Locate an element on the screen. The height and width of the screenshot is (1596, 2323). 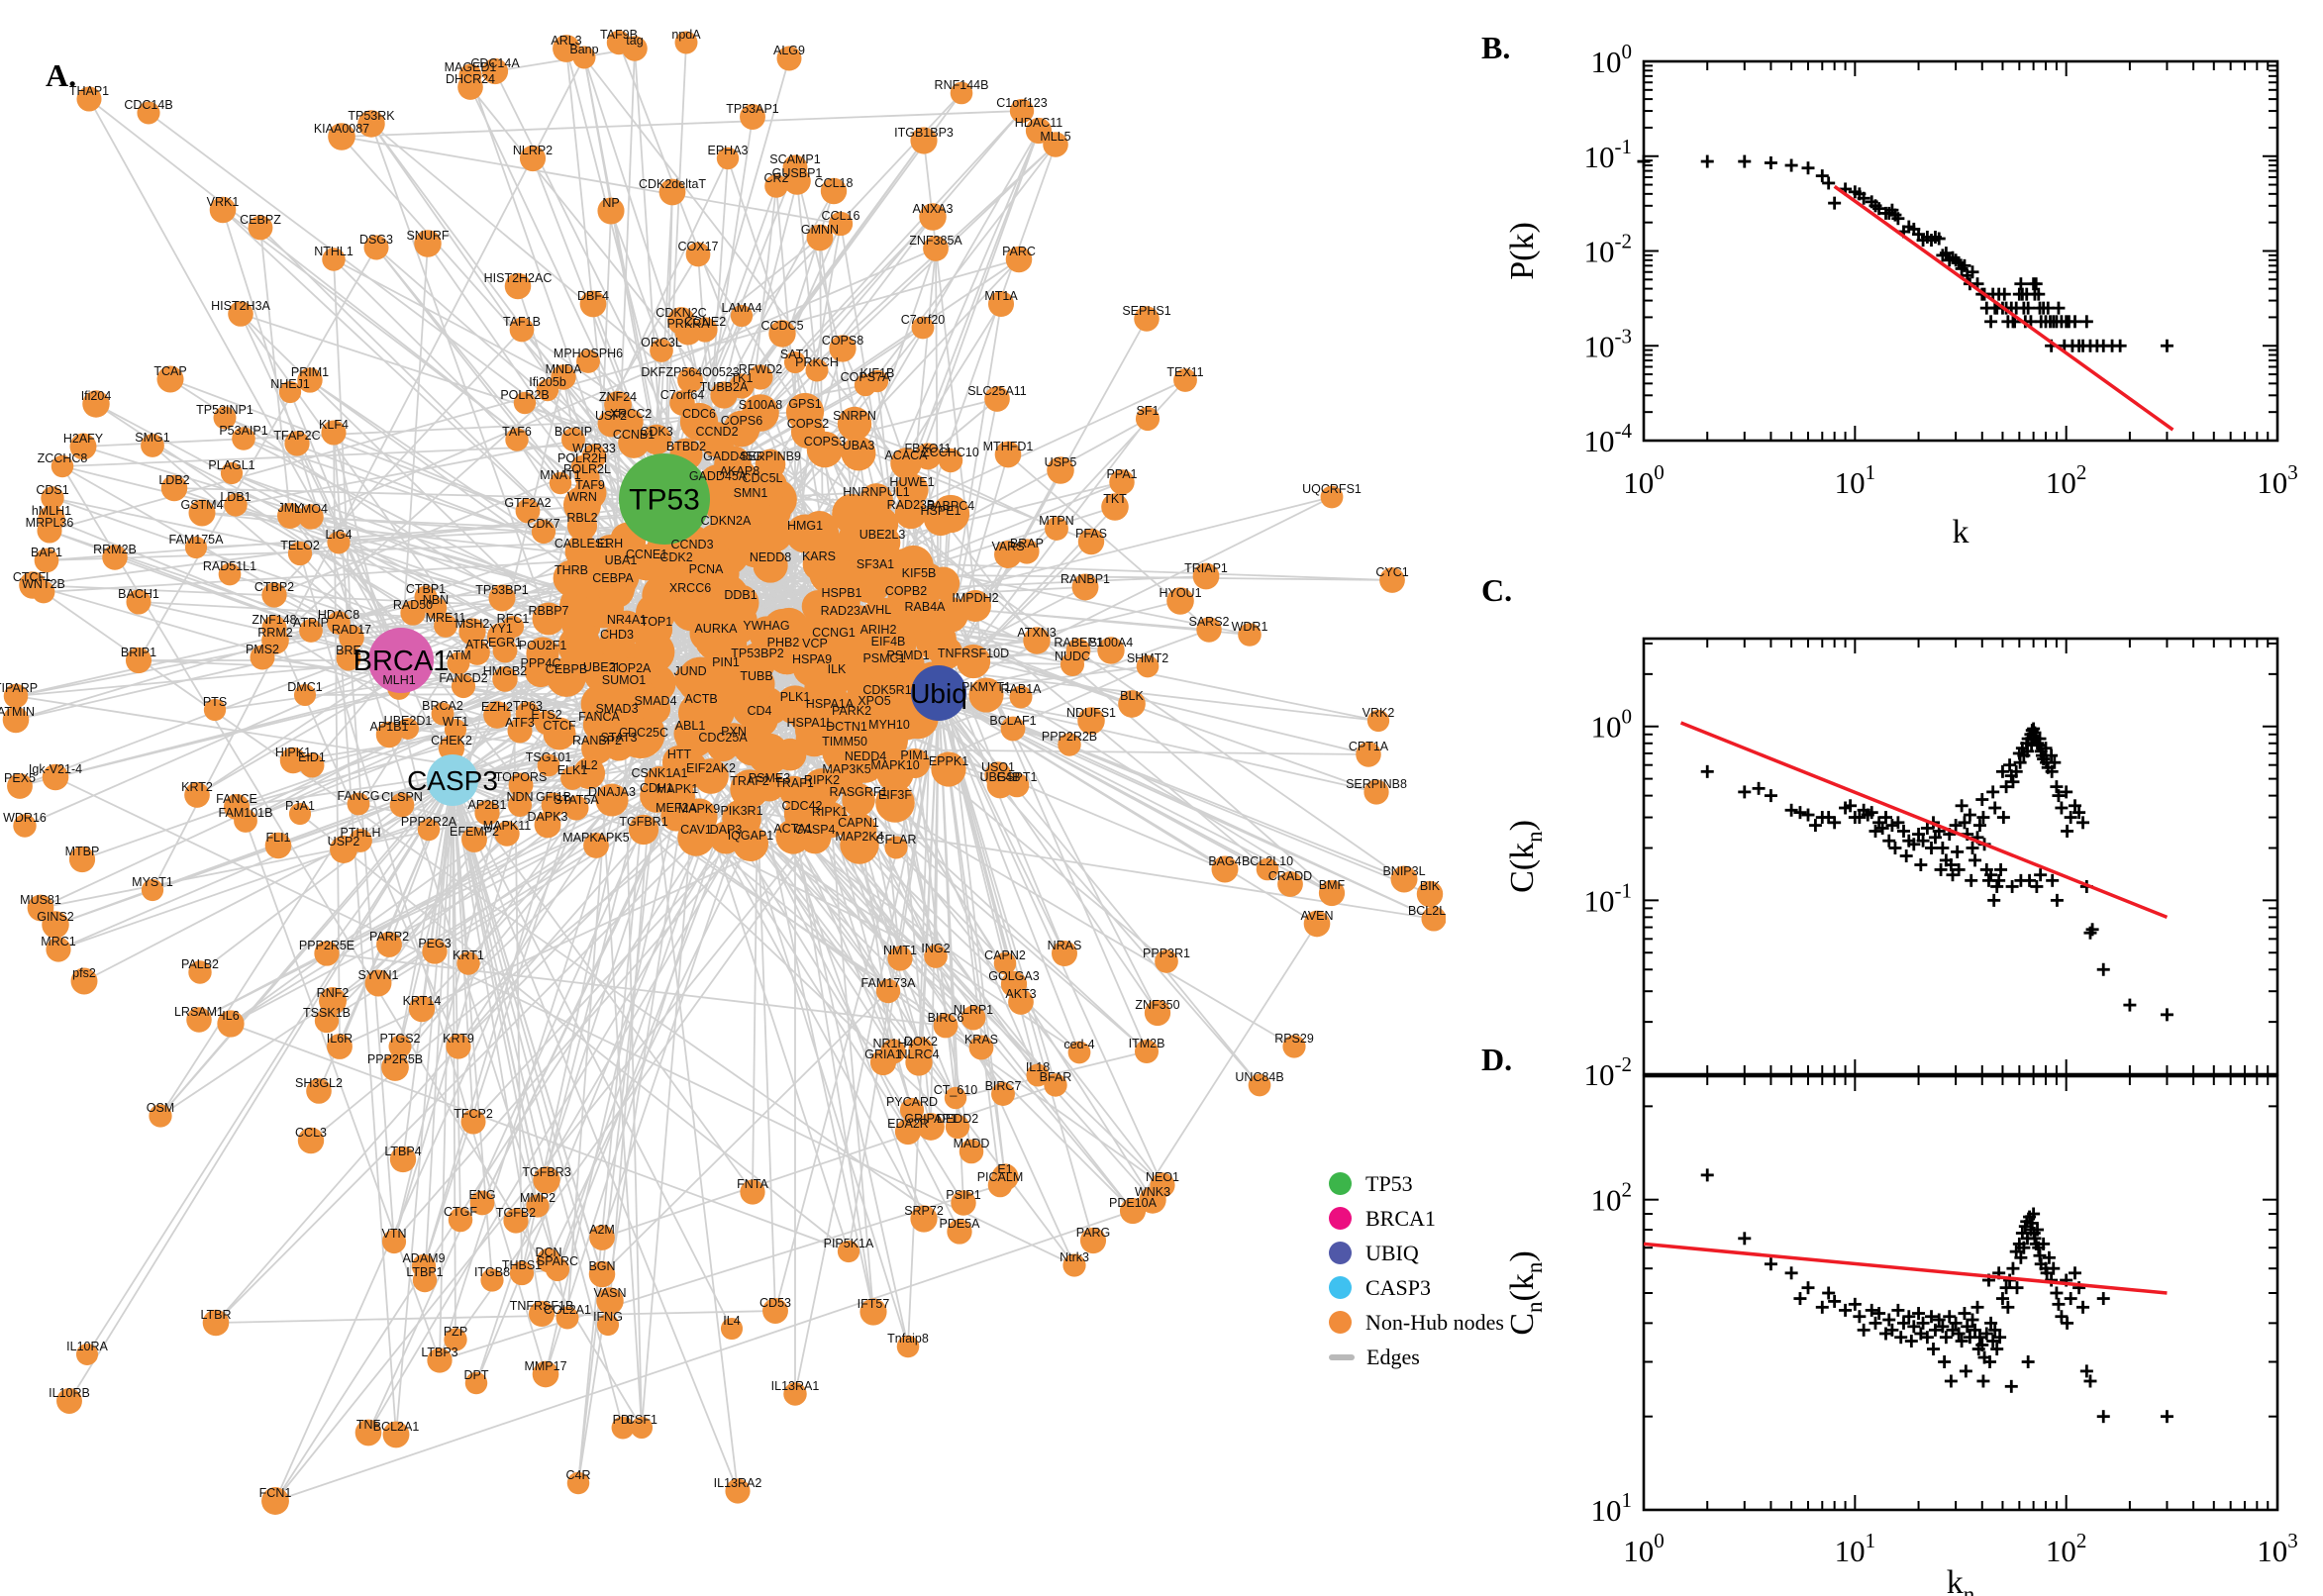
node-label: HMG1 is located at coordinates (805, 526).